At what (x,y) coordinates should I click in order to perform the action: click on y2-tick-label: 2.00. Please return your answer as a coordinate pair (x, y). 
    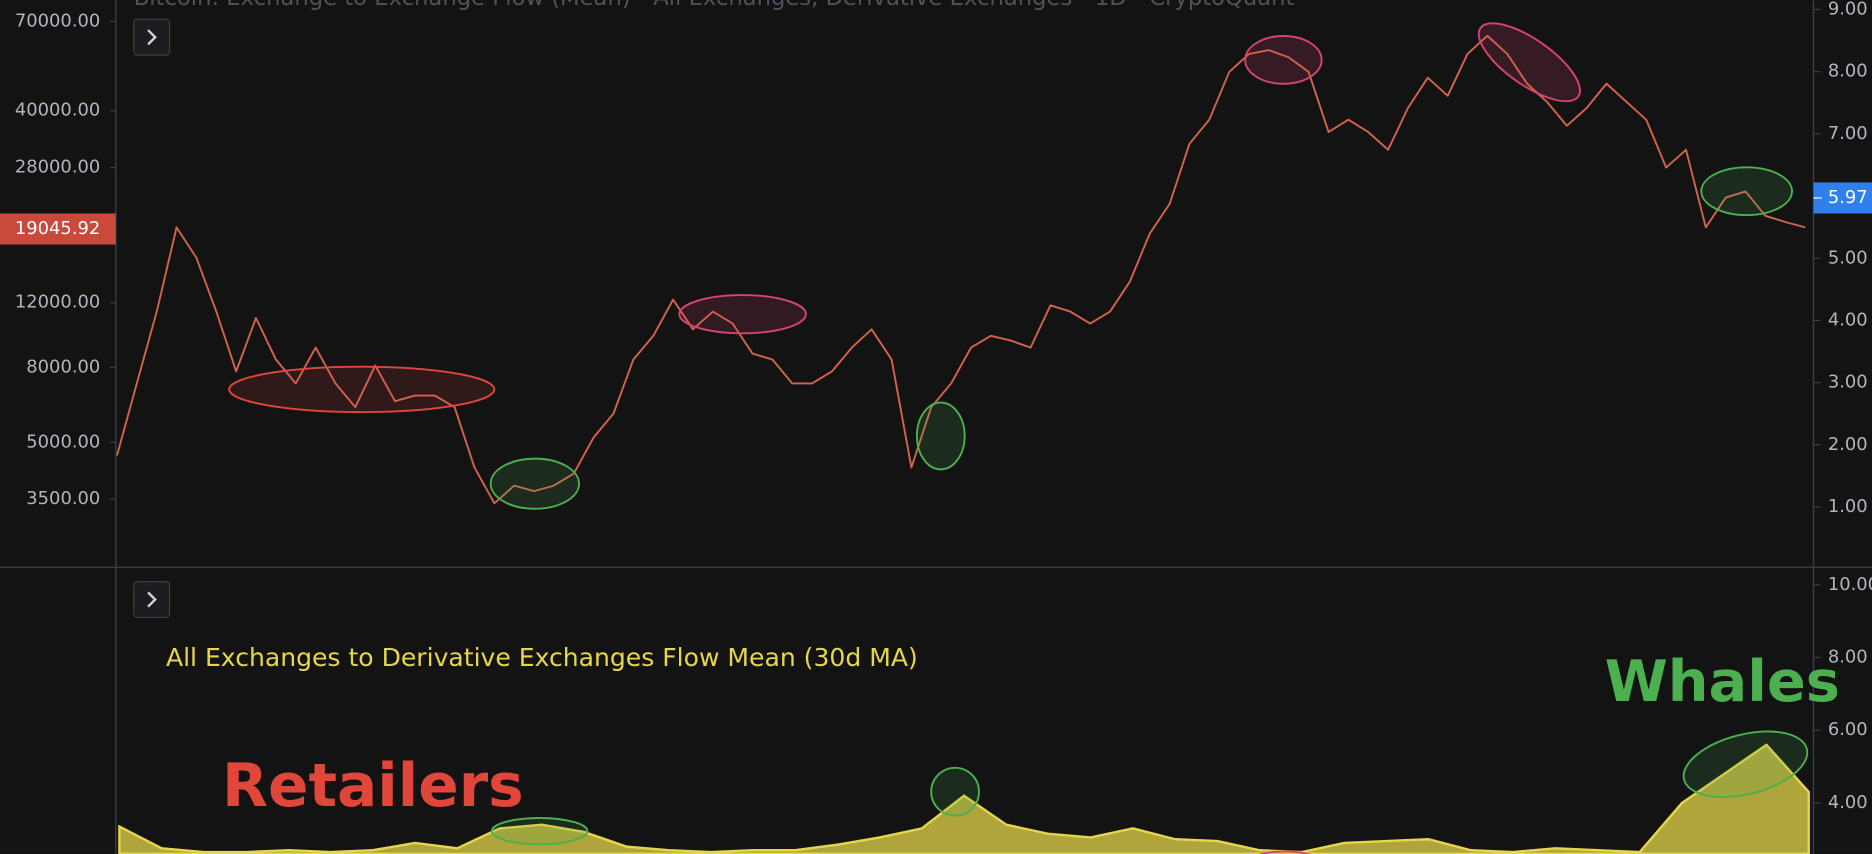
    Looking at the image, I should click on (1848, 444).